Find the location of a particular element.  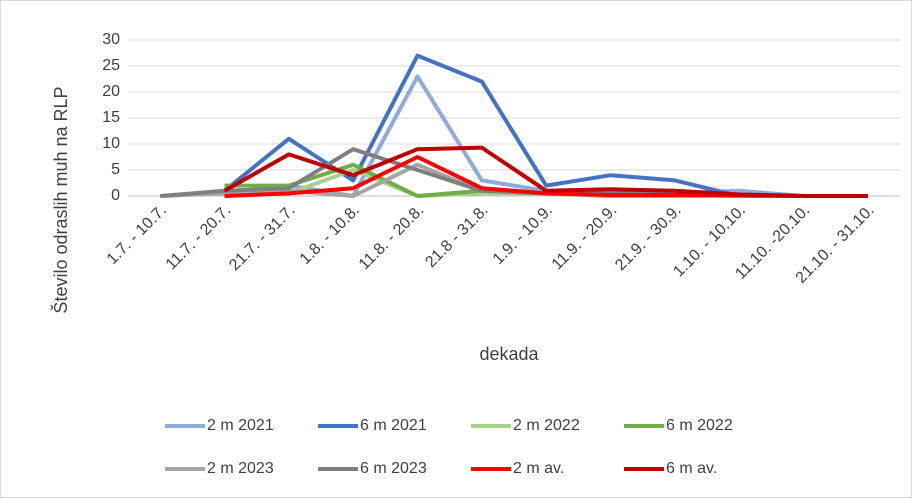

legend-label: 6 m 2022 is located at coordinates (699, 425).